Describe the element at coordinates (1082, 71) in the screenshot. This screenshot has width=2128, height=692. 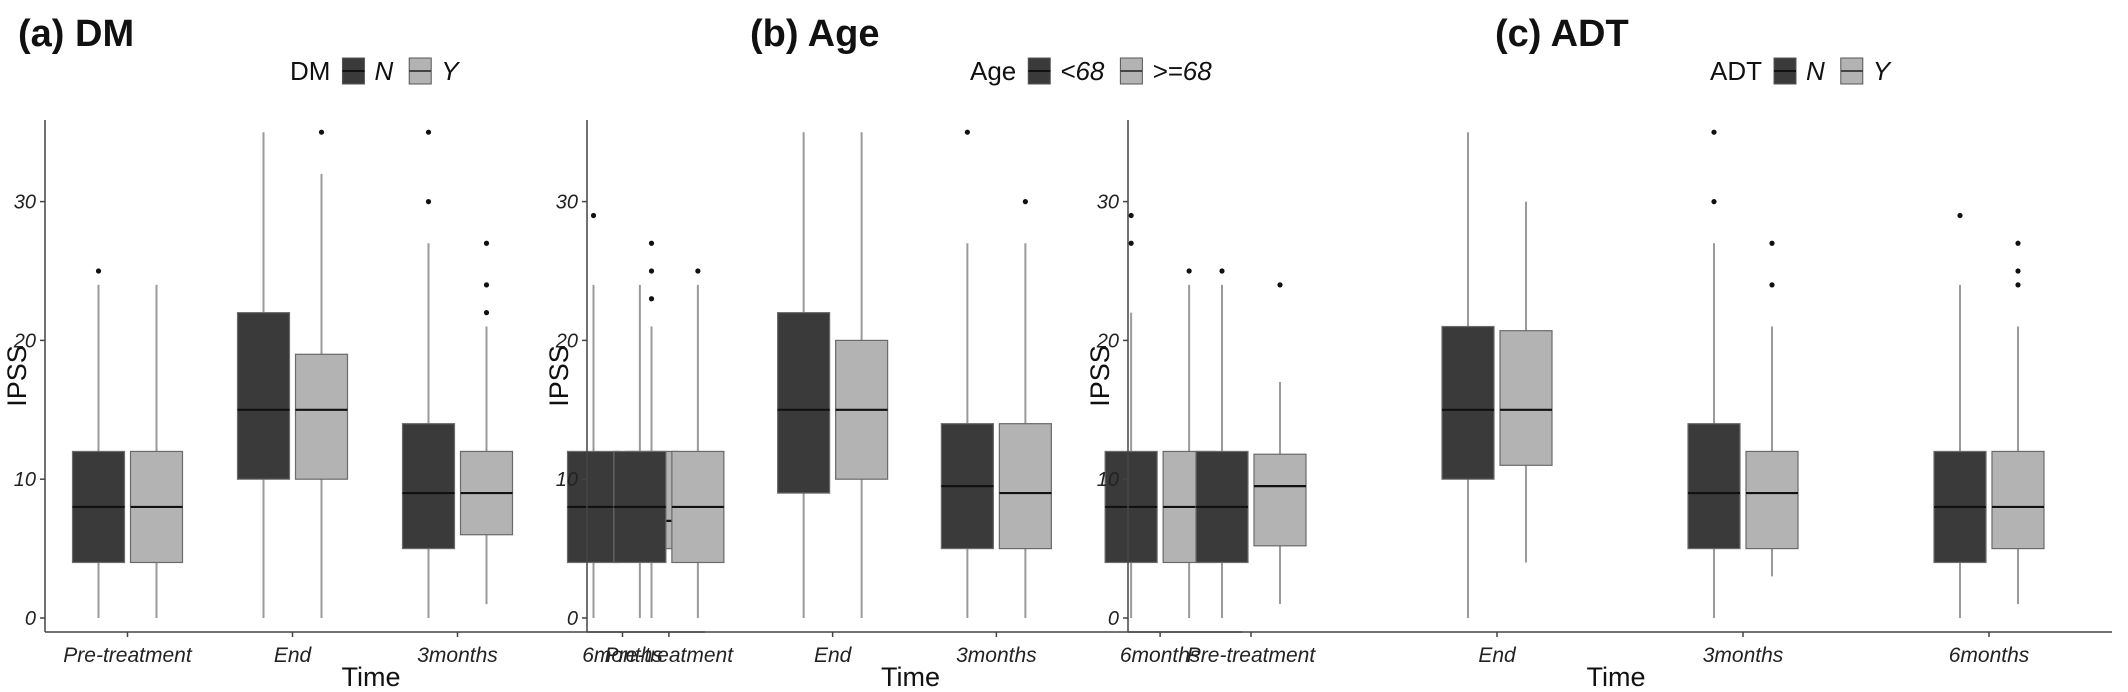
I see `legend-label: <68` at that location.